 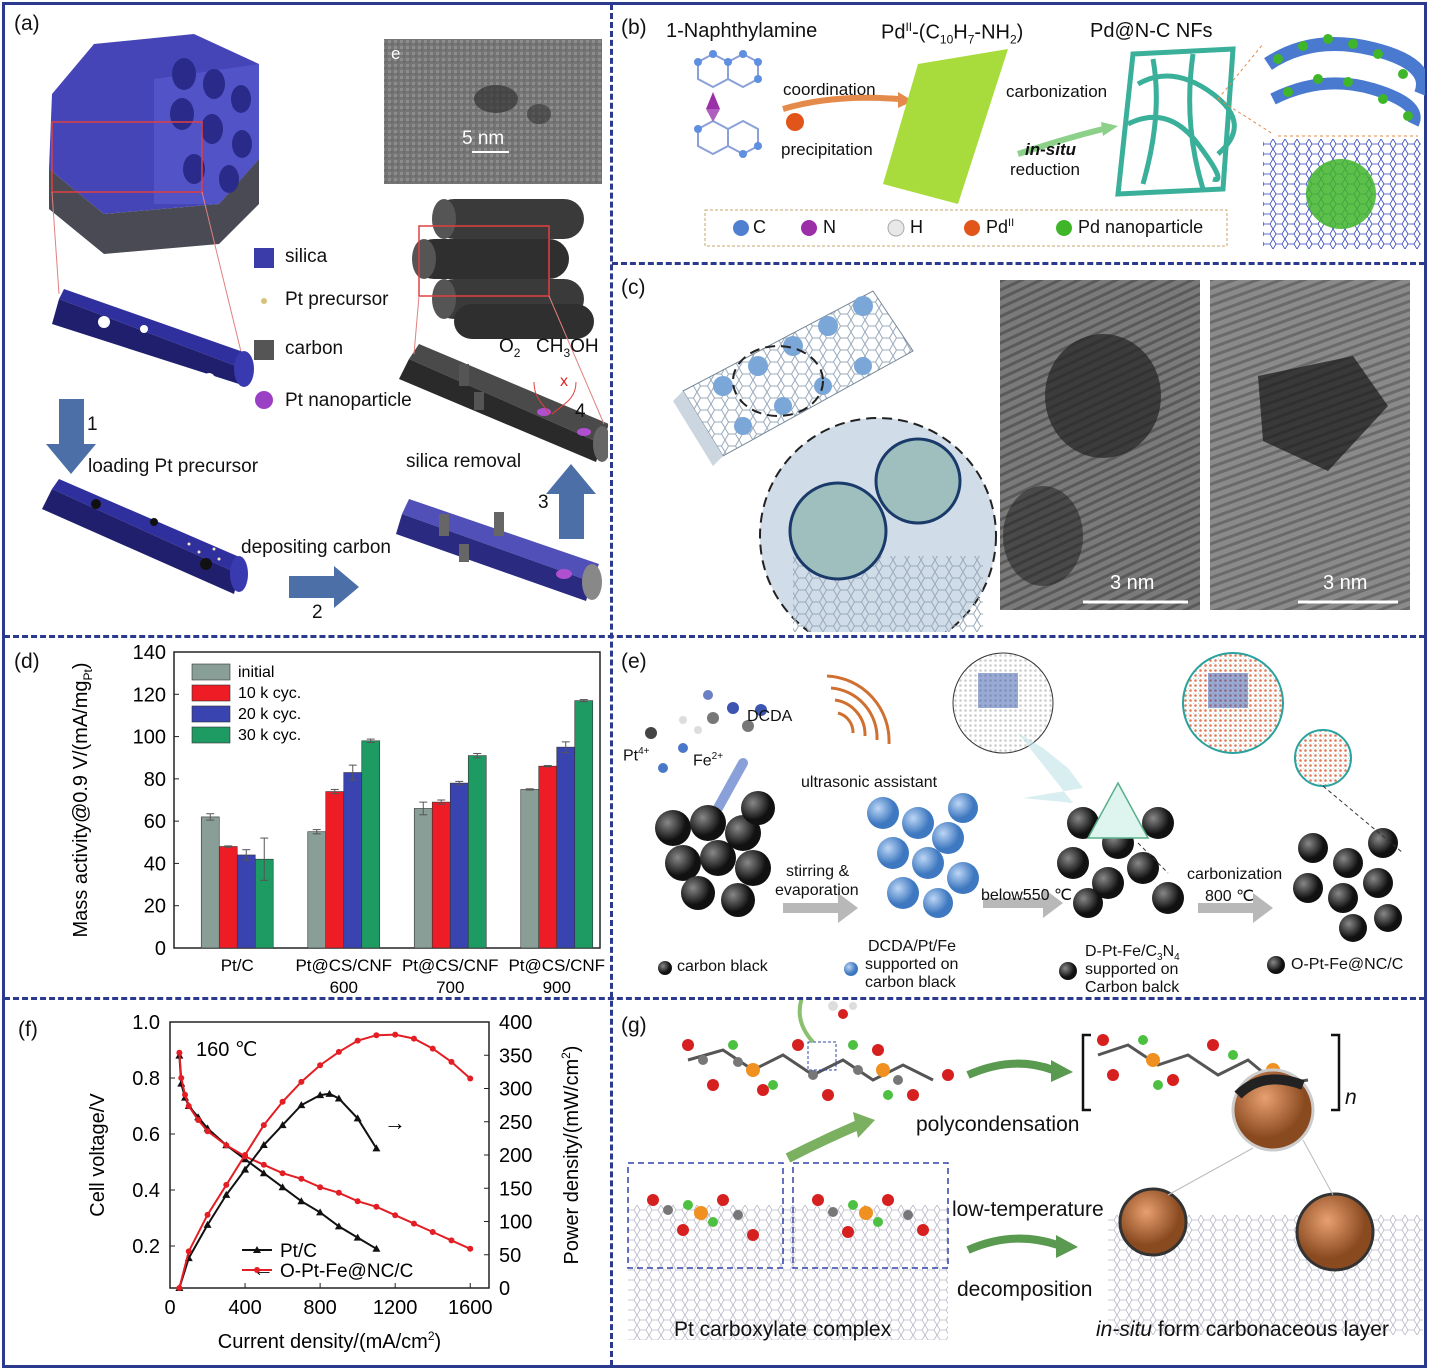 I want to click on carbon-tube, so click(x=503, y=403).